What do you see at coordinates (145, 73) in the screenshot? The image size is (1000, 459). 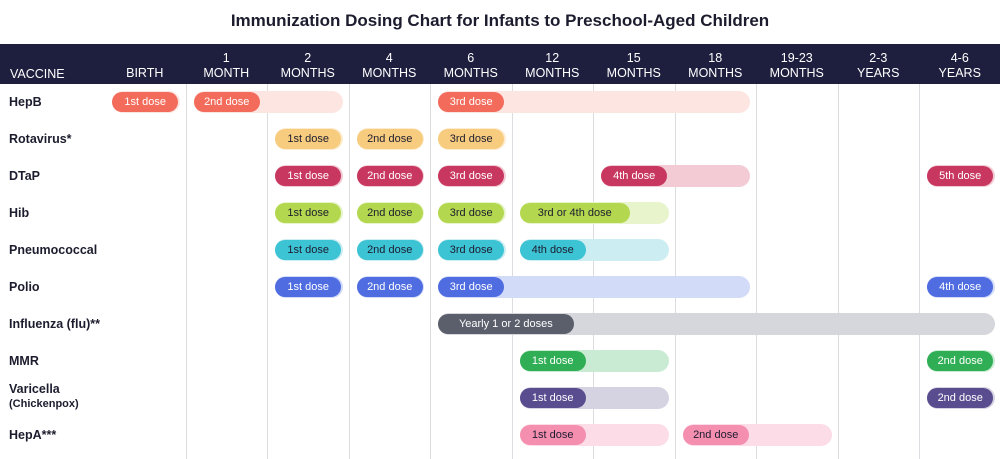 I see `column-header-label: BIRTH` at bounding box center [145, 73].